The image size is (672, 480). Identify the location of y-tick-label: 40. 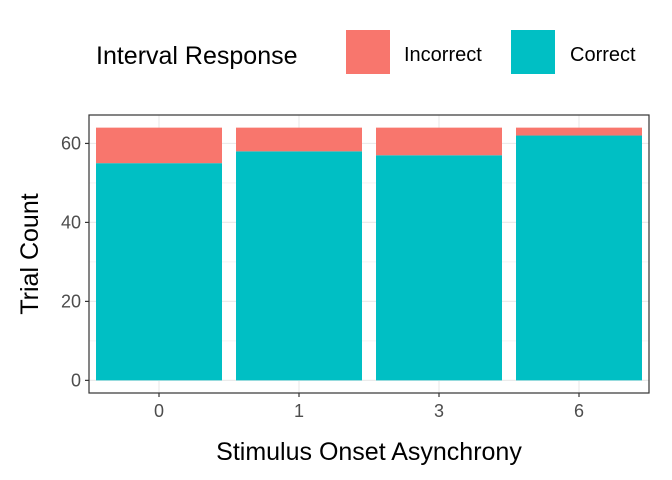
(71, 222).